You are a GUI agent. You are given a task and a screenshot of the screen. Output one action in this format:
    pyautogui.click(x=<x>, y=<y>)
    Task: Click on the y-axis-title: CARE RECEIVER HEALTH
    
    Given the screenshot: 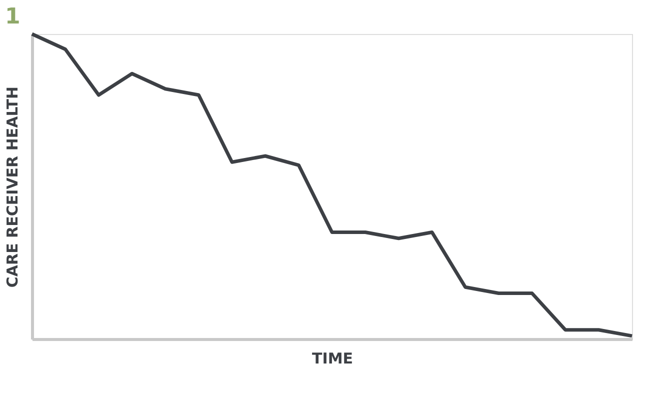 What is the action you would take?
    pyautogui.click(x=13, y=187)
    